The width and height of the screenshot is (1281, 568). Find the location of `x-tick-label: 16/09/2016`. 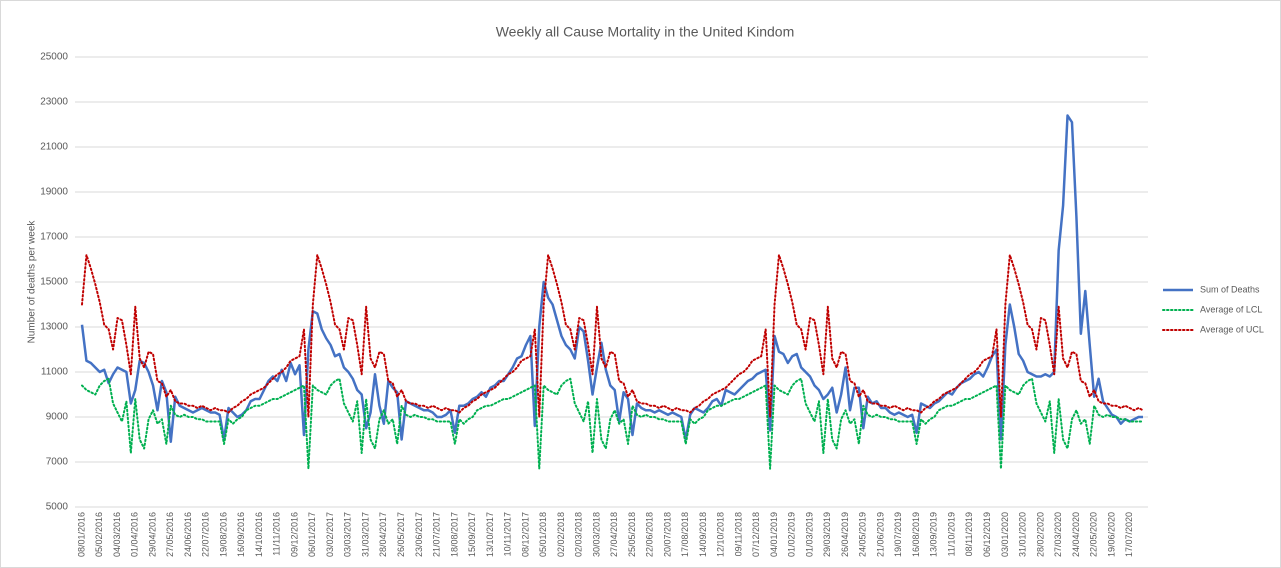

x-tick-label: 16/09/2016 is located at coordinates (241, 534).